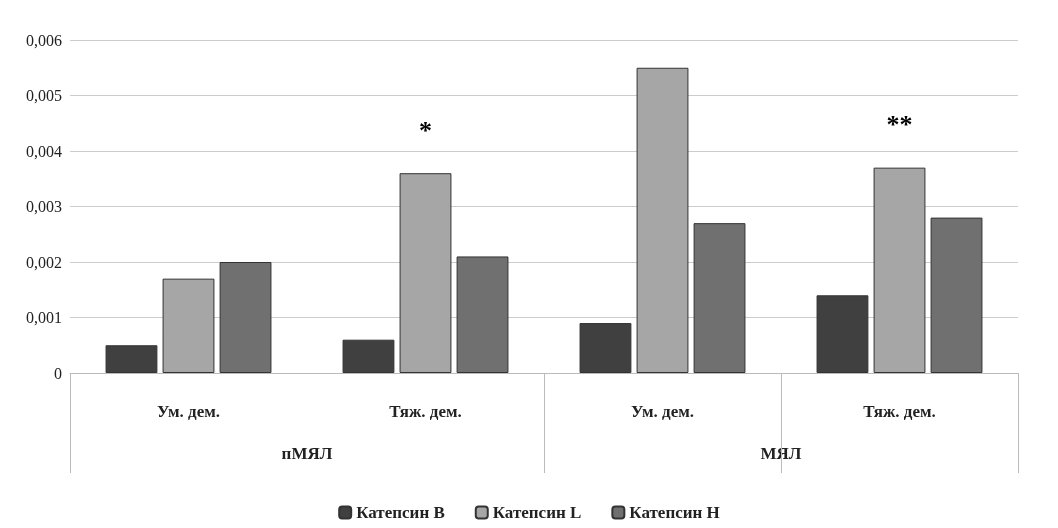 Image resolution: width=1058 pixels, height=528 pixels. What do you see at coordinates (674, 512) in the screenshot?
I see `legend-label: Катепсин H` at bounding box center [674, 512].